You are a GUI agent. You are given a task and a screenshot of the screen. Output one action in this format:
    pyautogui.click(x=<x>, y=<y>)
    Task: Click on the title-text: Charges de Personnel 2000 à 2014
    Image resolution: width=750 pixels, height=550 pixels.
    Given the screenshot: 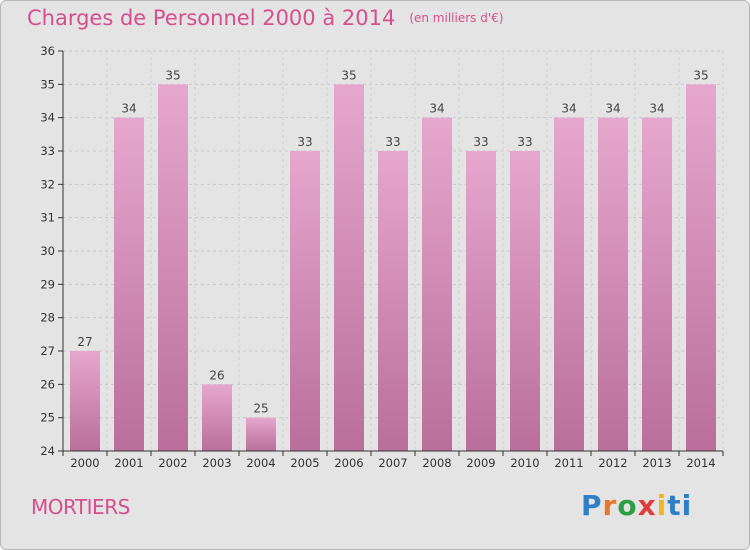 What is the action you would take?
    pyautogui.click(x=211, y=18)
    